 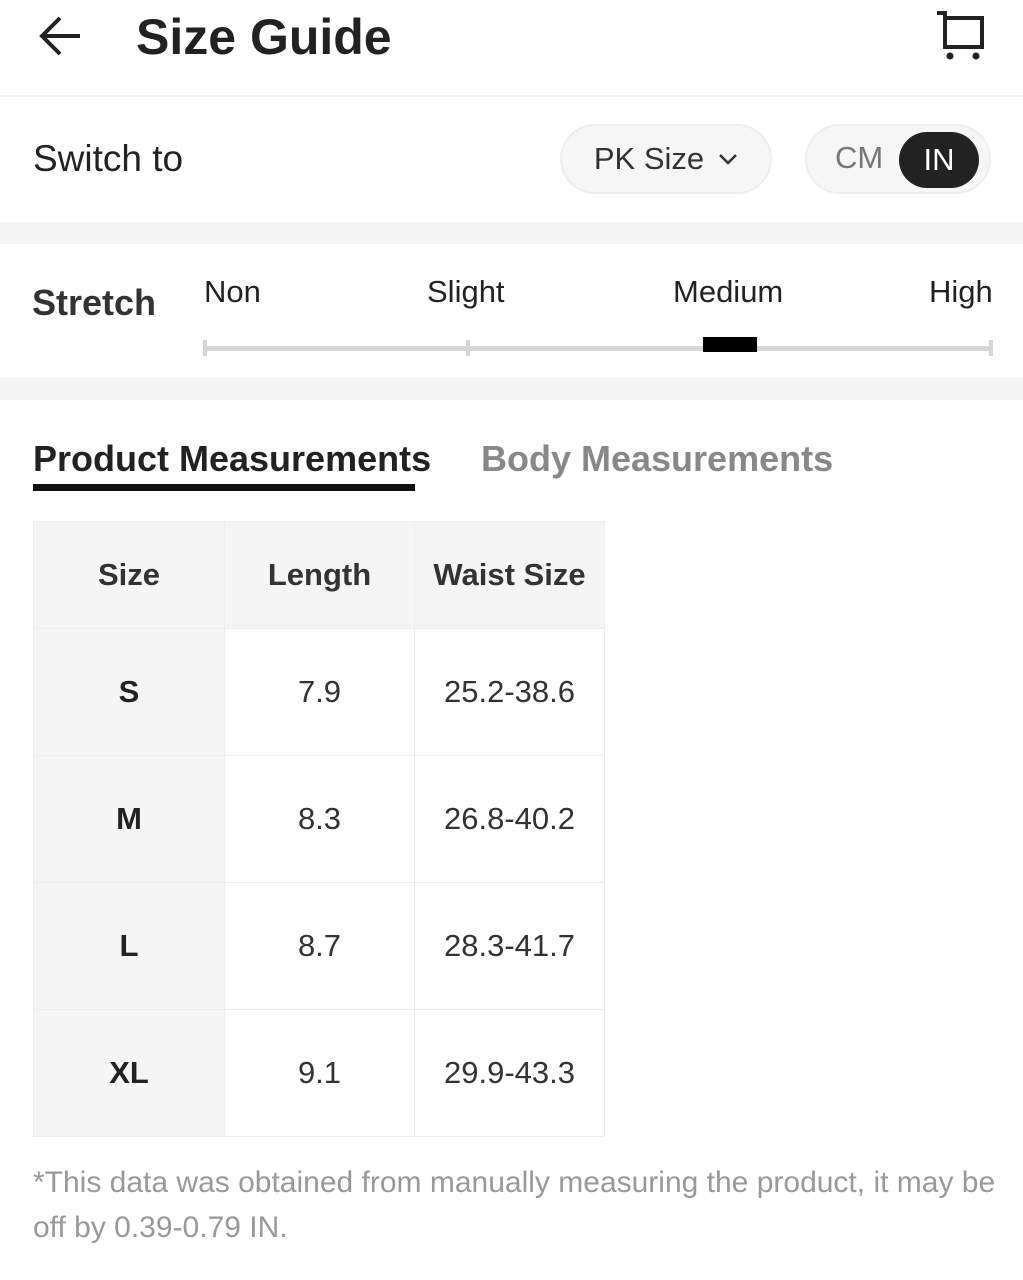 What do you see at coordinates (898, 159) in the screenshot?
I see `unit-toggle: CM IN` at bounding box center [898, 159].